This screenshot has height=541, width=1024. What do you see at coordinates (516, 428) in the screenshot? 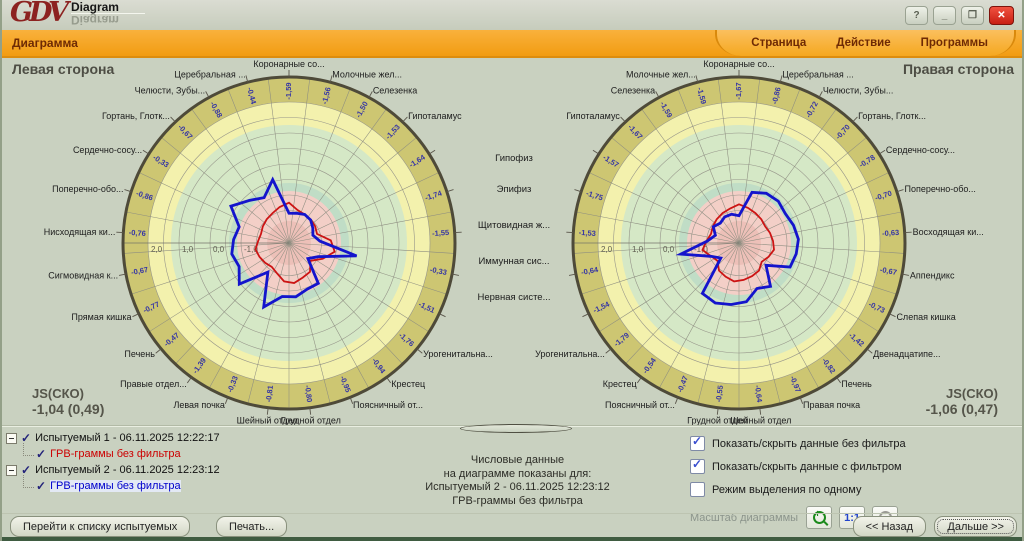
I see `splitter-handle` at bounding box center [516, 428].